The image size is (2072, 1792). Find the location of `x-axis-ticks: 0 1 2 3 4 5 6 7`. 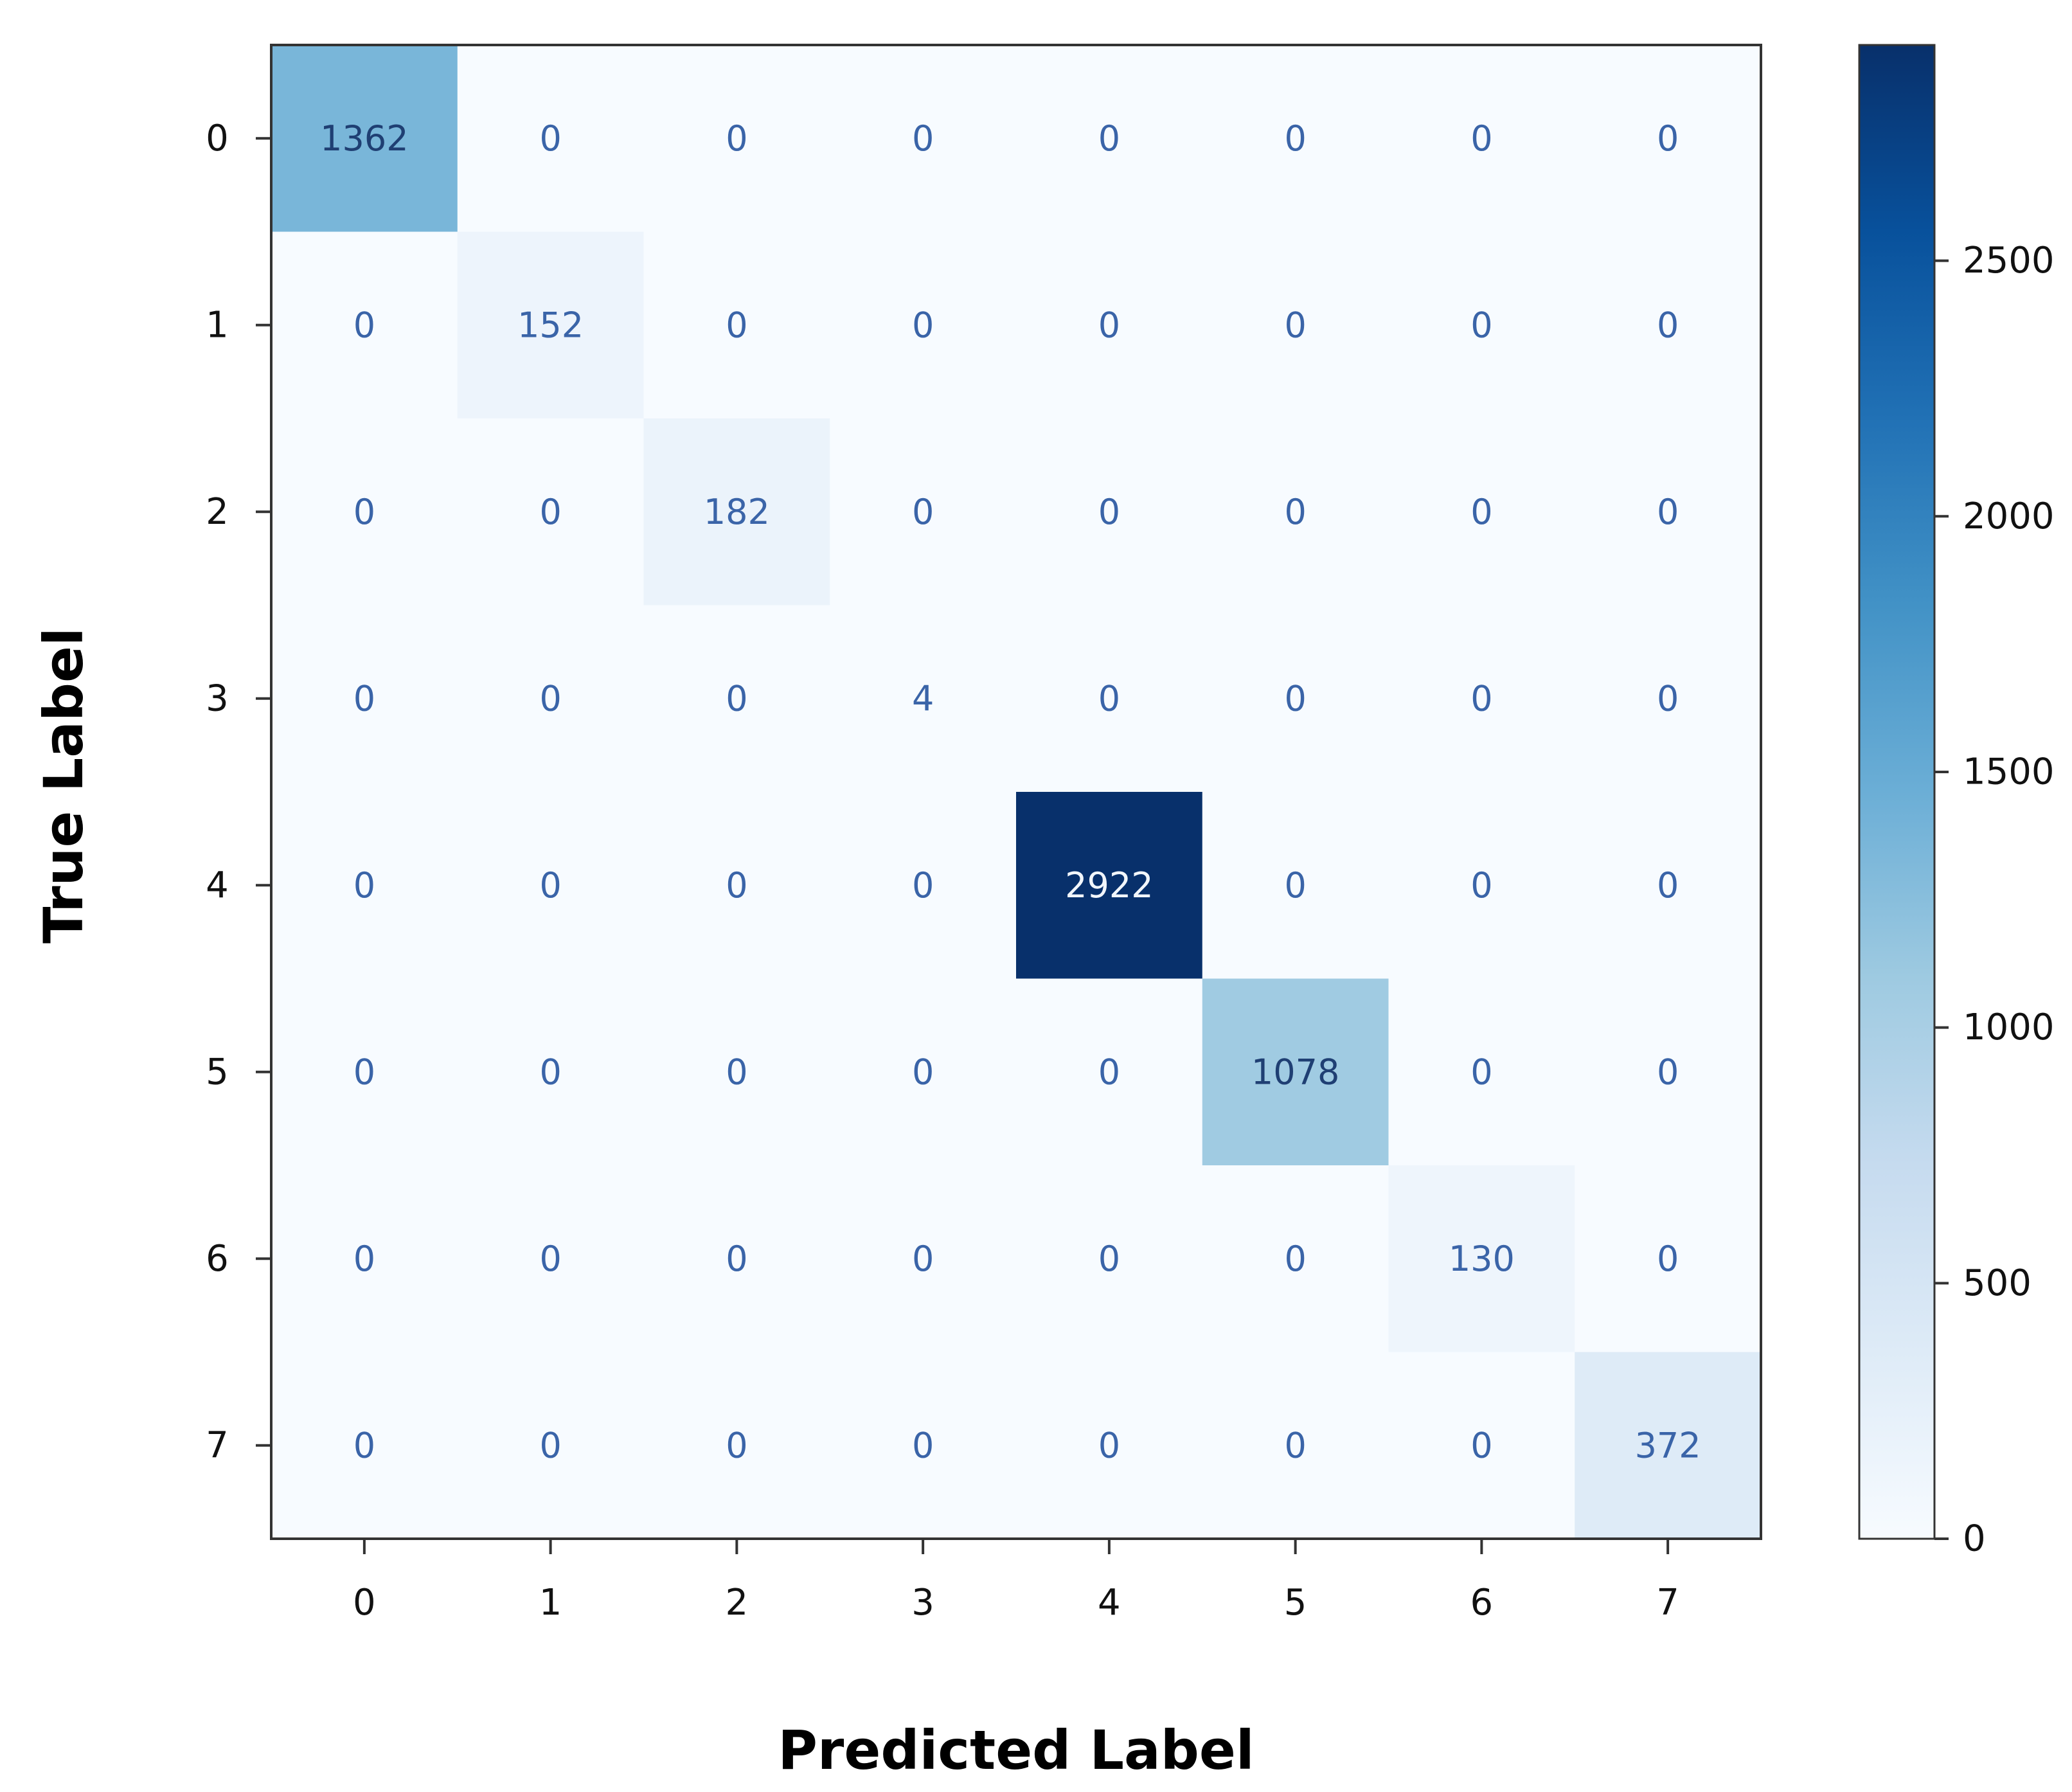

x-axis-ticks: 0 1 2 3 4 5 6 7 is located at coordinates (1016, 1581).